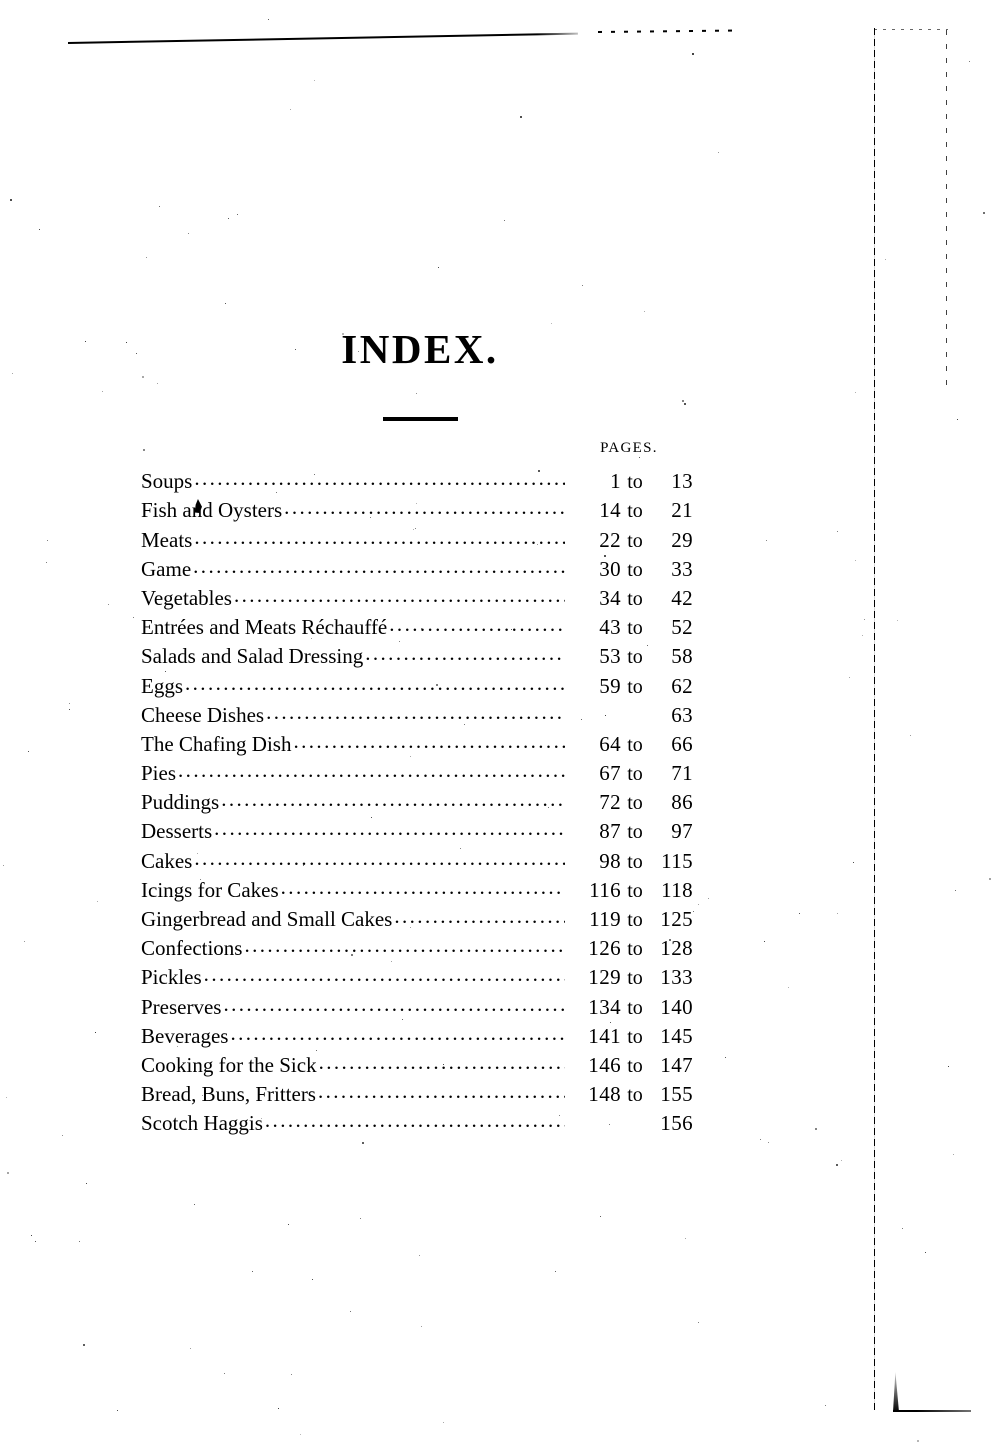 This screenshot has height=1454, width=1000. I want to click on index-entry-title-cell: Game, so click(353, 571).